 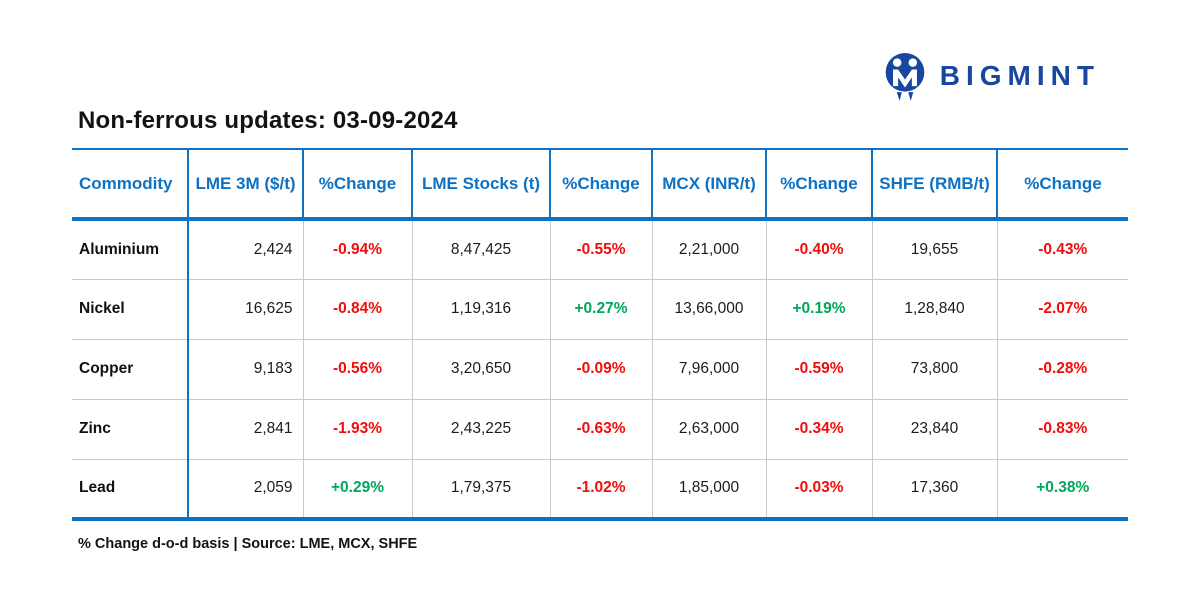 I want to click on cell-change: -0.63%, so click(x=600, y=428).